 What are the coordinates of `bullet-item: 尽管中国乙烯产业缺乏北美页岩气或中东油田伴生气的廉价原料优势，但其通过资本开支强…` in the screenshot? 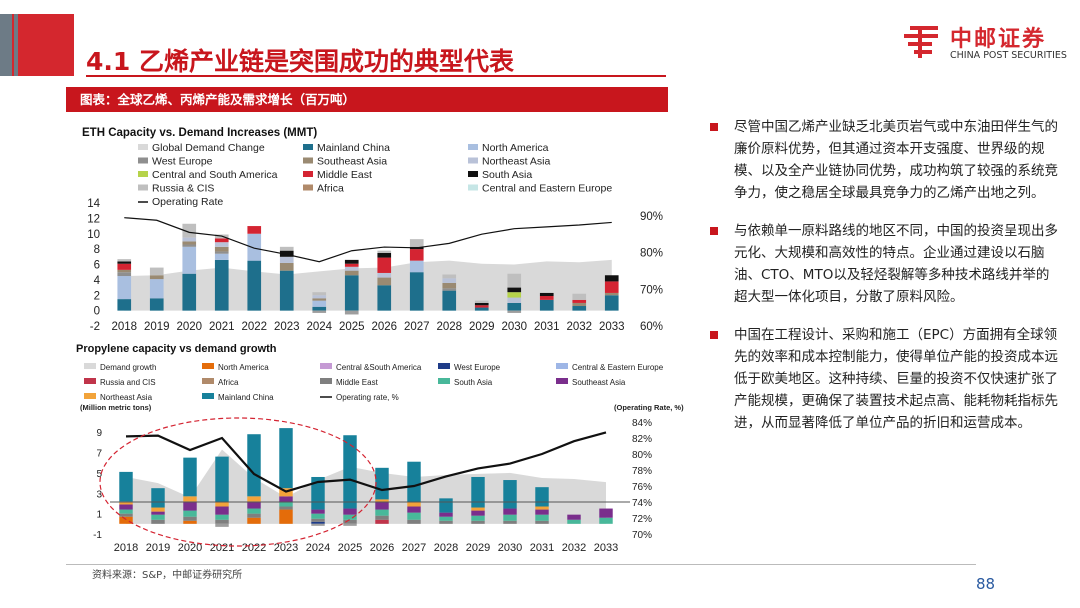 It's located at (884, 160).